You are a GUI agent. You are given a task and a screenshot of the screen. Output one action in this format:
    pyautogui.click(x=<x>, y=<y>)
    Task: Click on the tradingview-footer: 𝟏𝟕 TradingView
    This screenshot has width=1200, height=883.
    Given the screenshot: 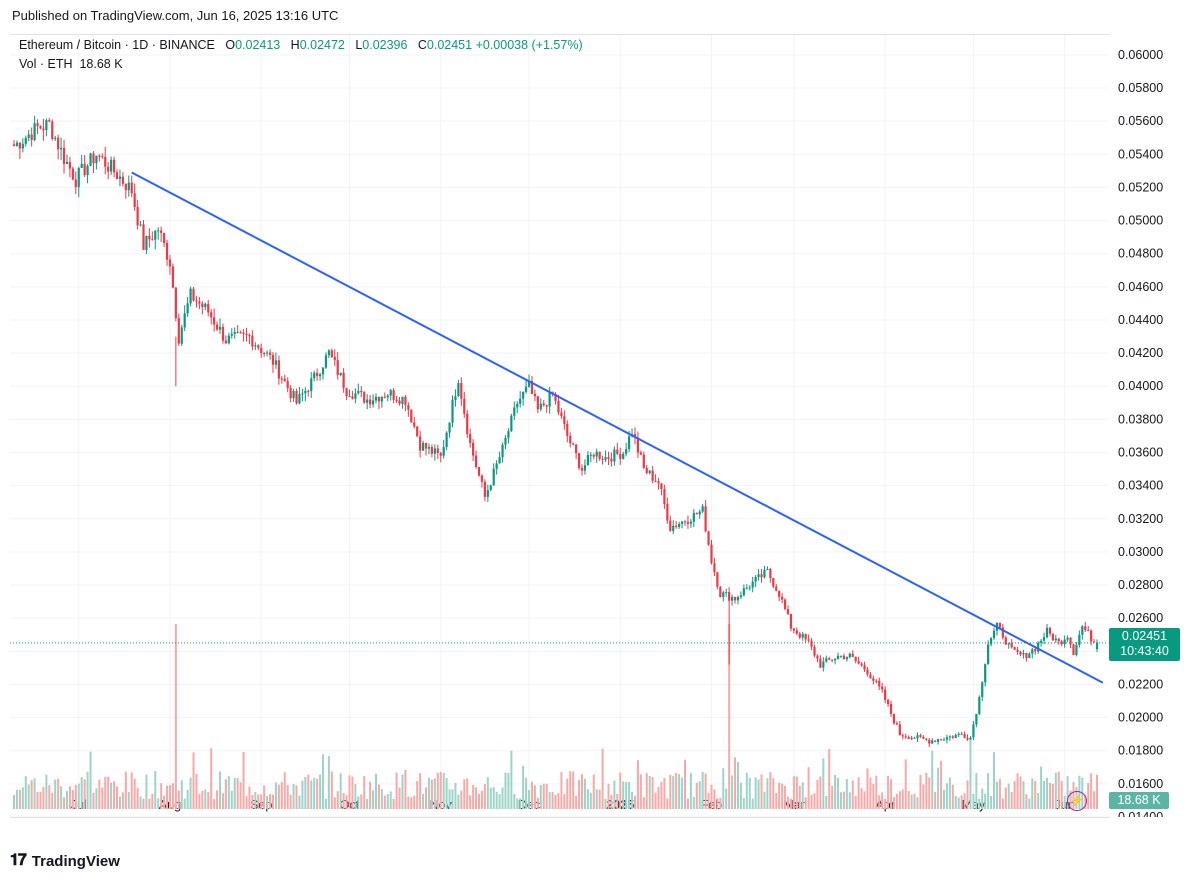 What is the action you would take?
    pyautogui.click(x=65, y=861)
    